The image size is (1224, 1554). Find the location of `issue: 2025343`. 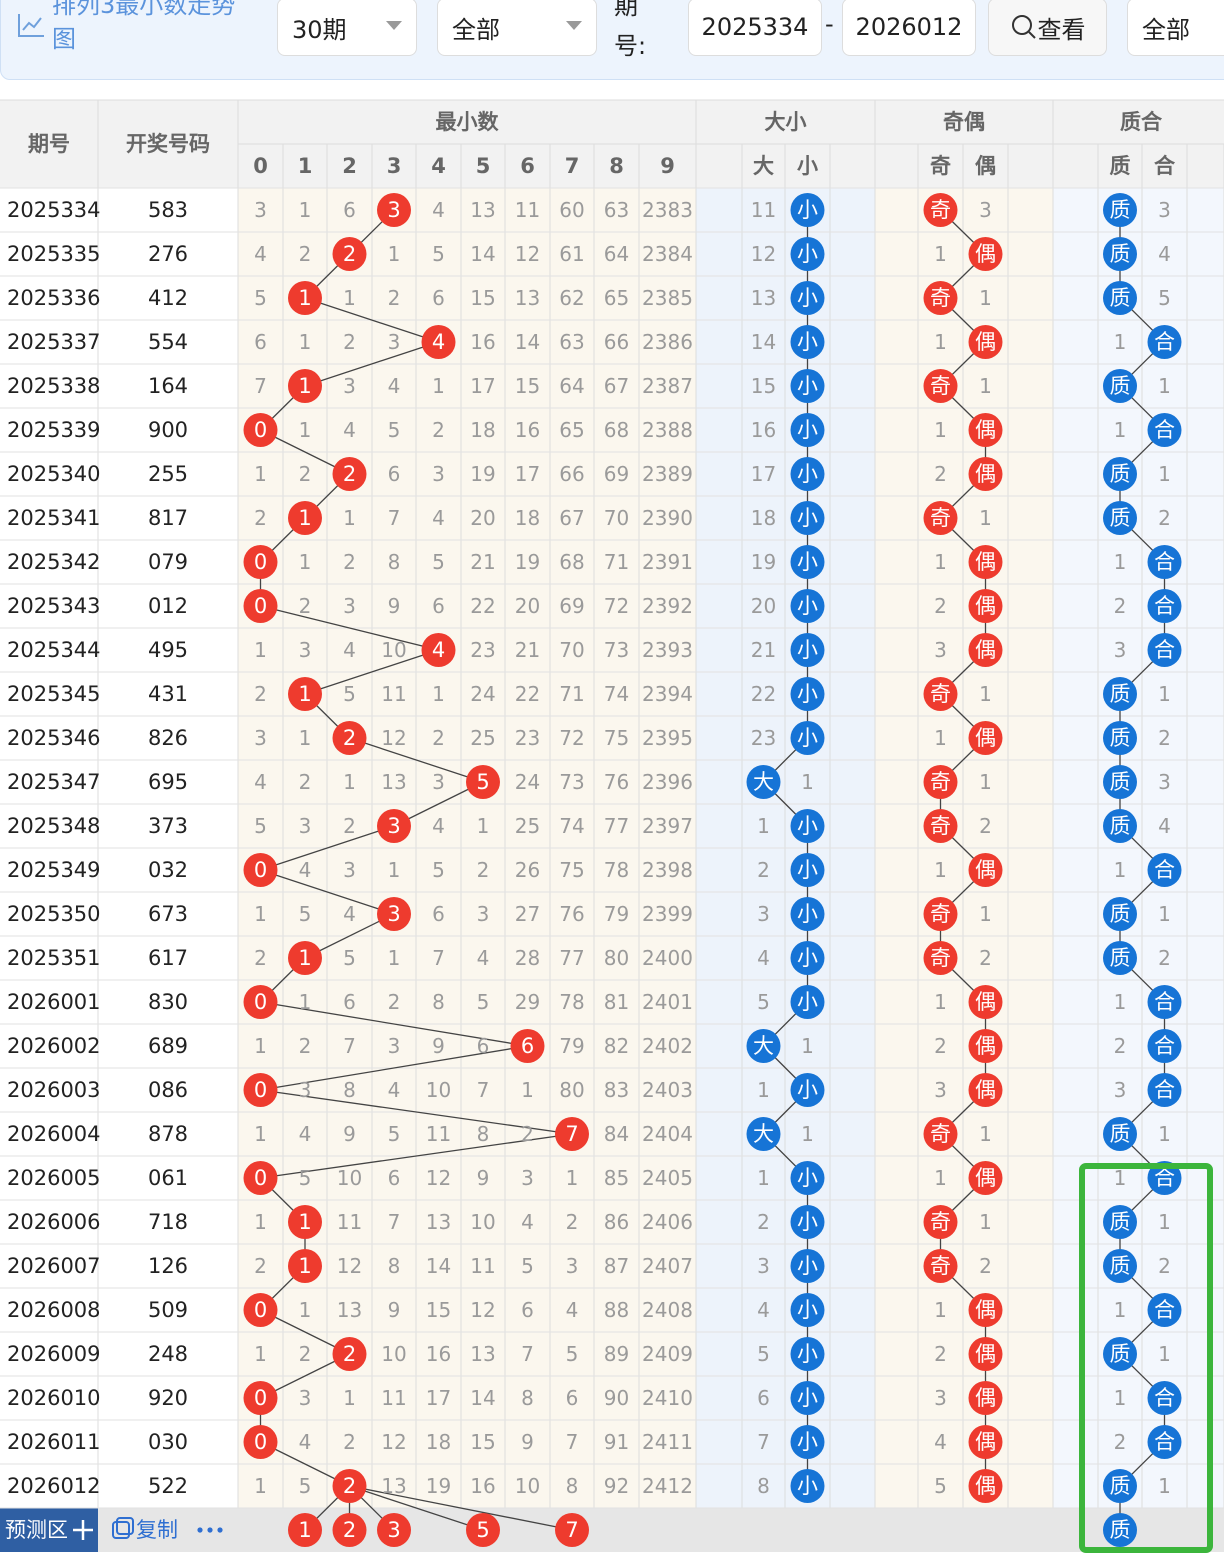

issue: 2025343 is located at coordinates (54, 606).